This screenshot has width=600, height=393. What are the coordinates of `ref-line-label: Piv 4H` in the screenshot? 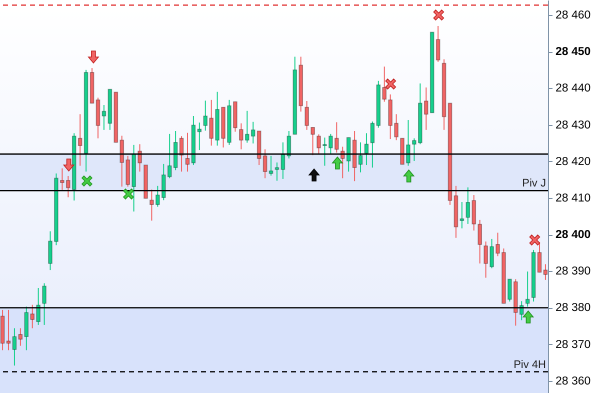 It's located at (530, 364).